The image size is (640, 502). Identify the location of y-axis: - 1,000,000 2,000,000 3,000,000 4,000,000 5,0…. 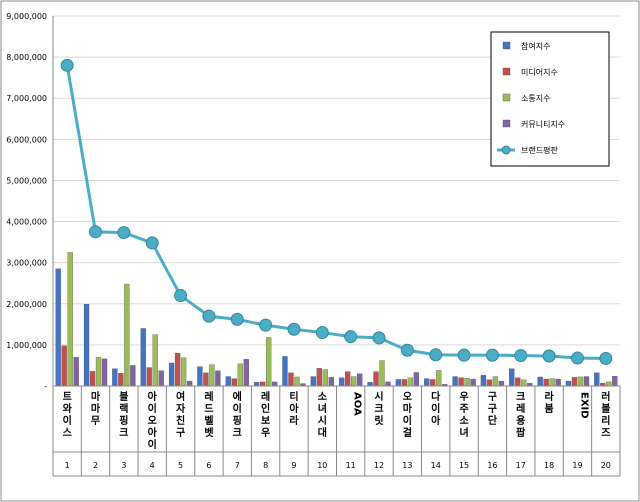
(30, 201).